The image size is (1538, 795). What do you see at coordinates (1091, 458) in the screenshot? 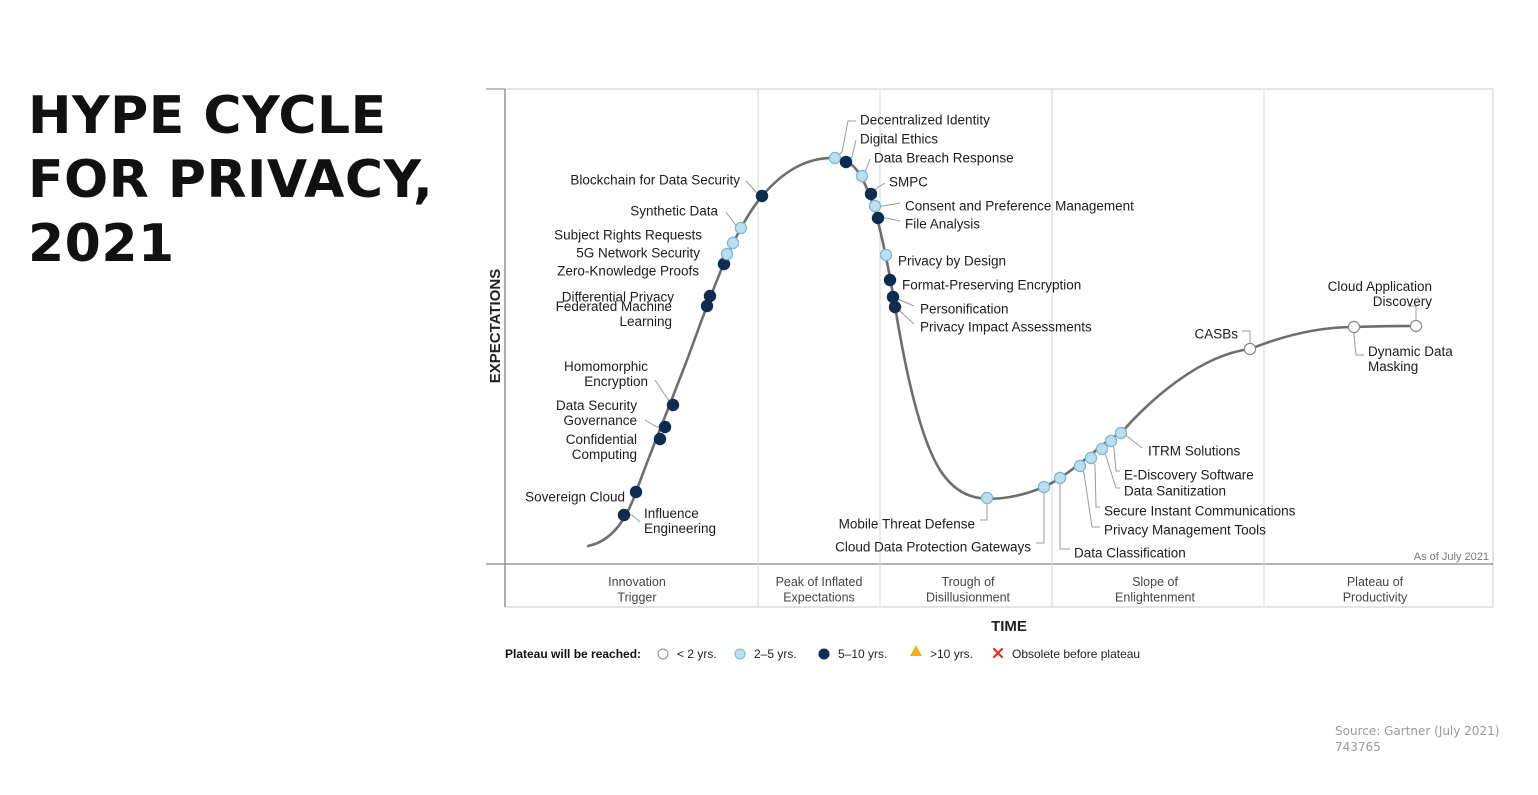
I see `point-secure-instant-communications` at bounding box center [1091, 458].